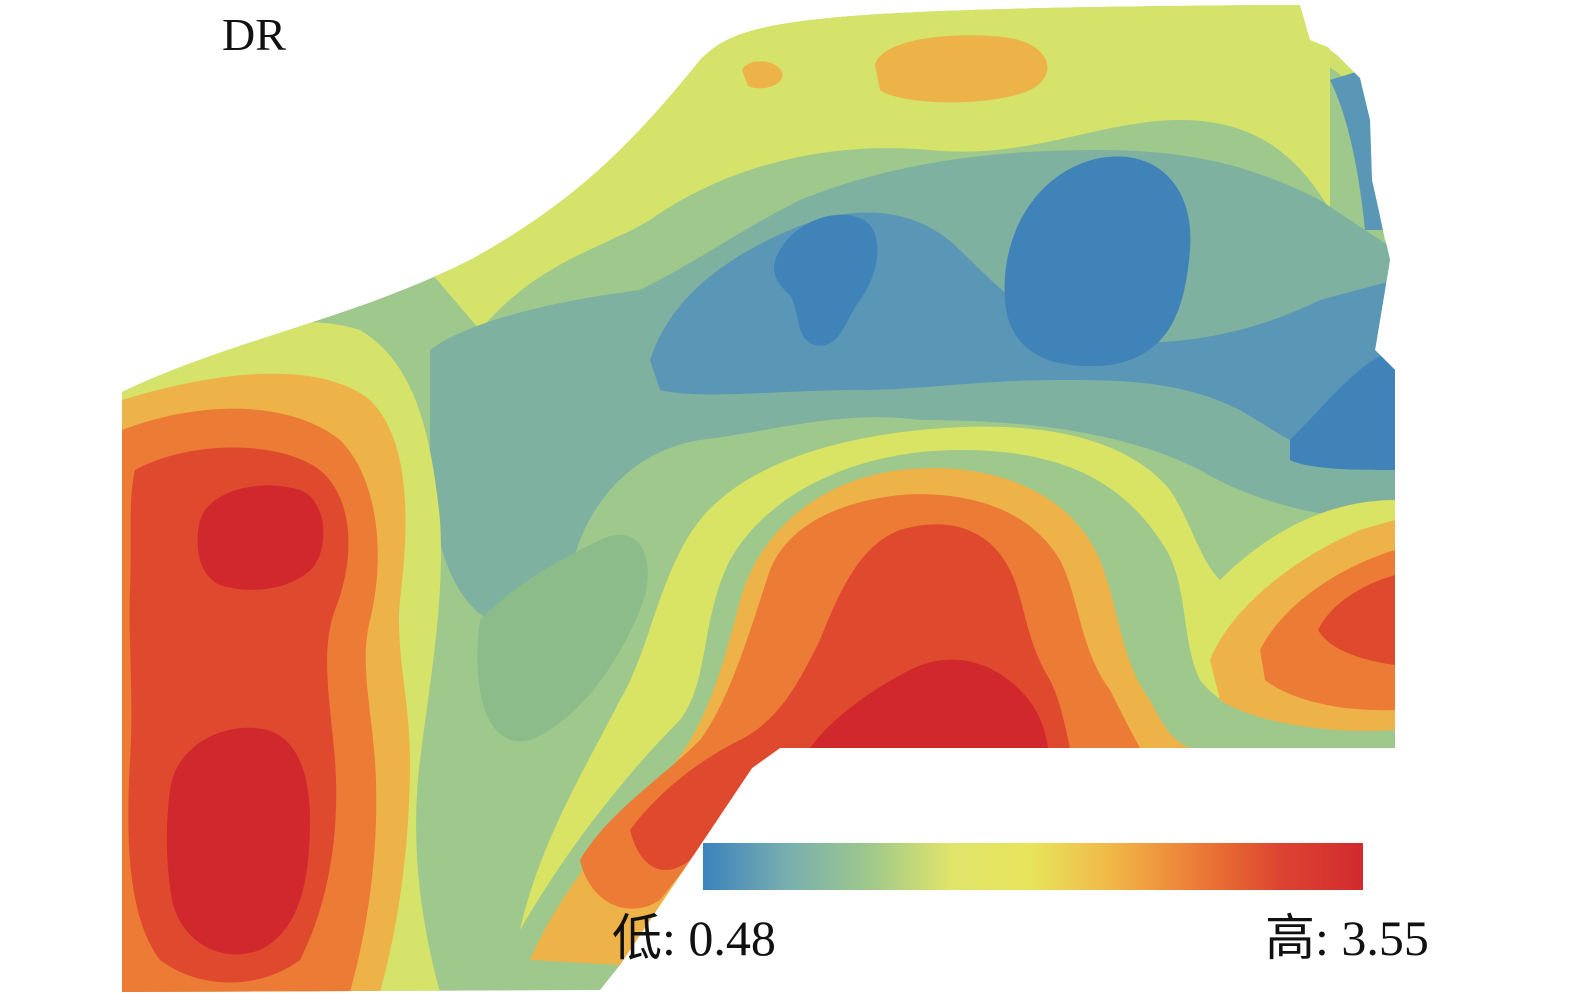  Describe the element at coordinates (694, 938) in the screenshot. I see `legend-low-label: 低: 0.48` at that location.